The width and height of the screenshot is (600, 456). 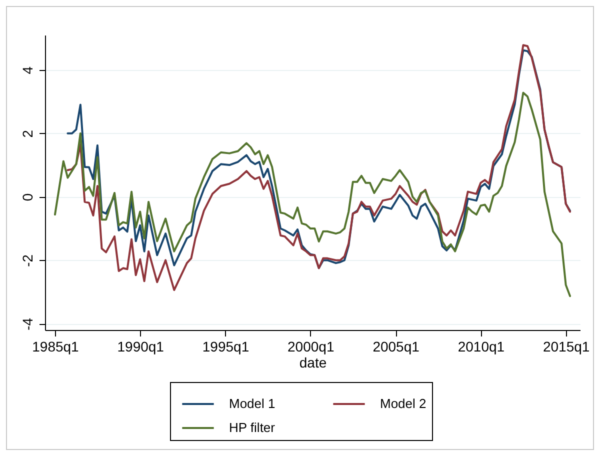 I want to click on x-axis-title: date, so click(x=313, y=362).